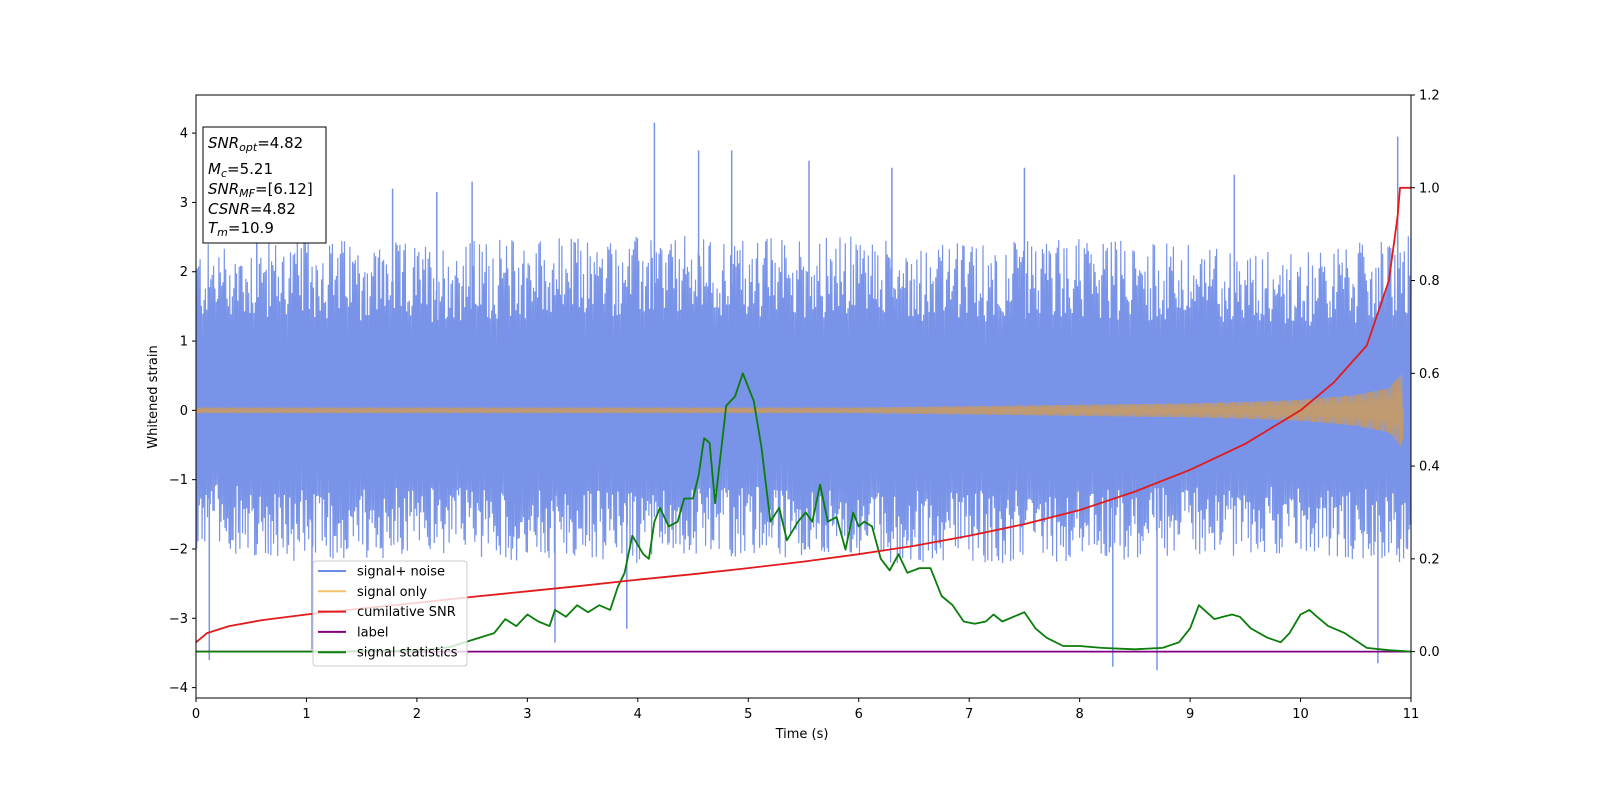 This screenshot has height=804, width=1600. Describe the element at coordinates (1429, 96) in the screenshot. I see `y-right-tick-label-6: 1.2` at that location.